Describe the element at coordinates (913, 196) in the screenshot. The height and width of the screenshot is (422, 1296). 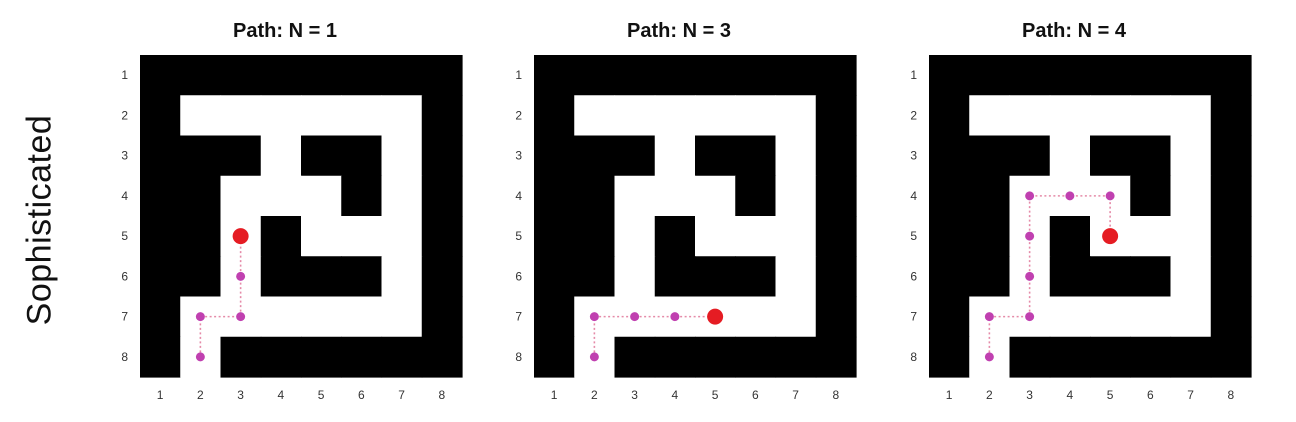
I see `y-tick-label: 4` at that location.